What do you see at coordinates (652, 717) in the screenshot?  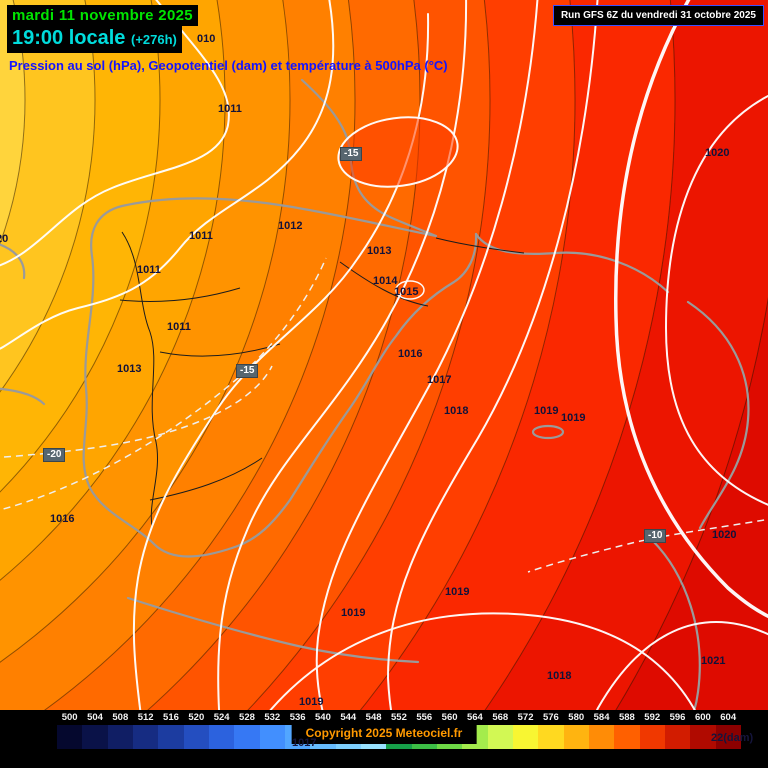 I see `scale-value: 592` at bounding box center [652, 717].